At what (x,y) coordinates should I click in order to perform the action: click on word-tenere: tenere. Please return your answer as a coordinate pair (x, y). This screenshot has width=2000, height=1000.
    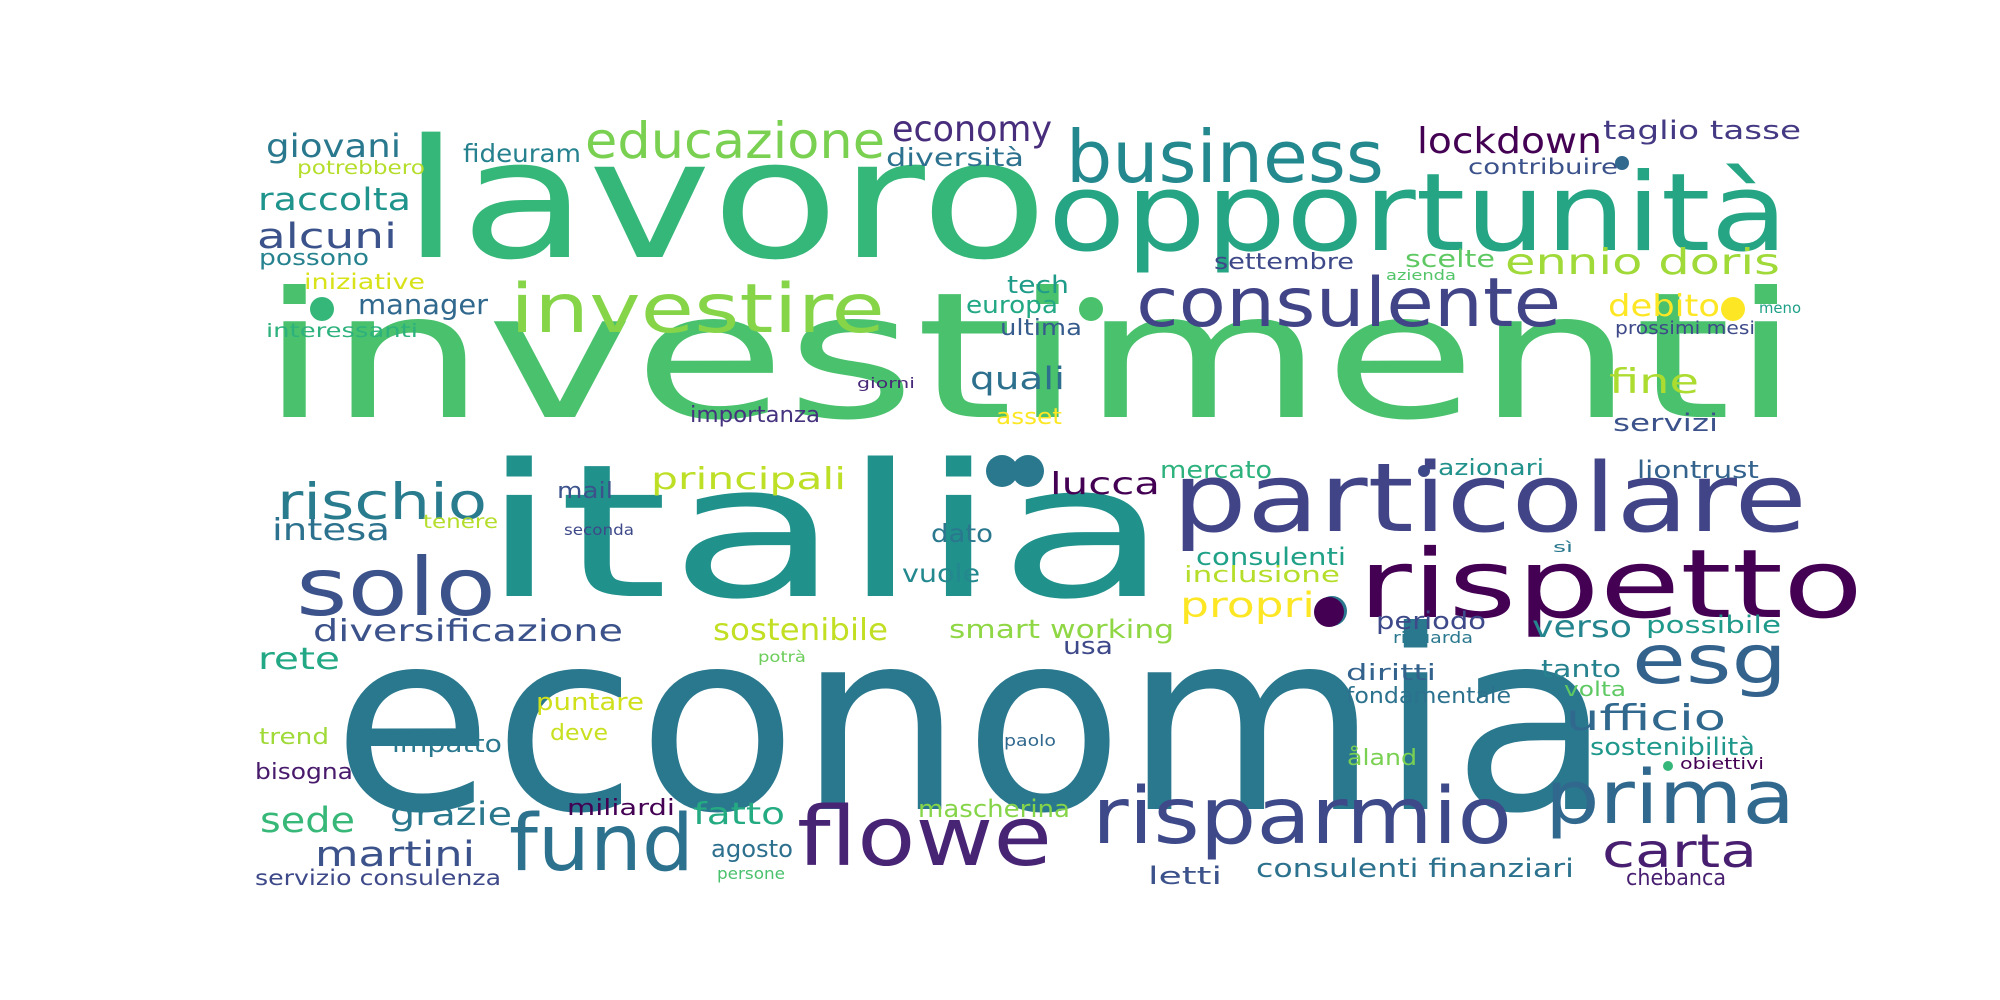
    Looking at the image, I should click on (460, 522).